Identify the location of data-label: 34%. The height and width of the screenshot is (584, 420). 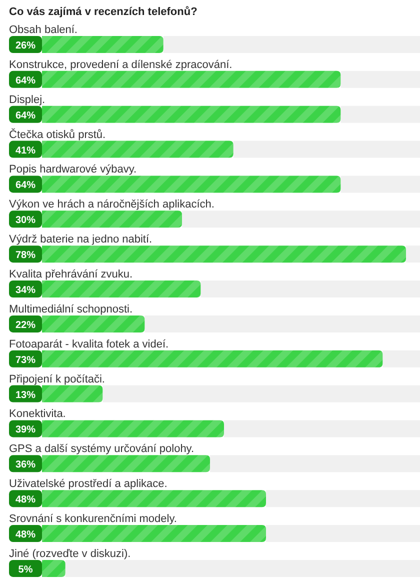
(25, 290).